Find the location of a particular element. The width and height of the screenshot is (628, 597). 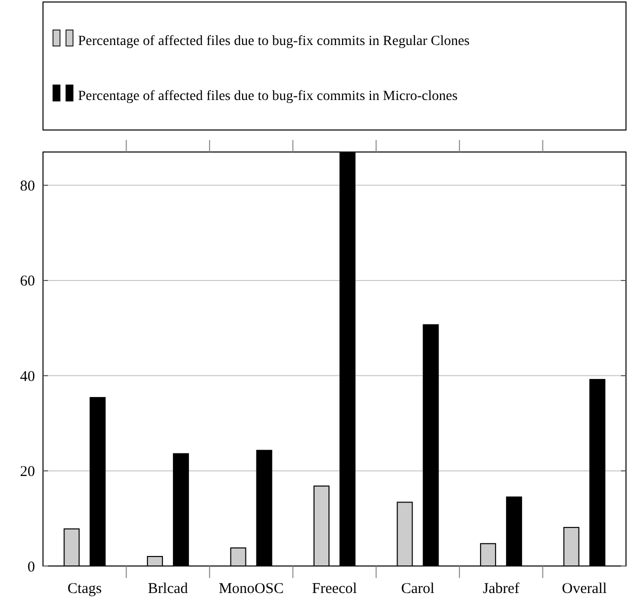

y-tick-label: 60 is located at coordinates (27, 282).